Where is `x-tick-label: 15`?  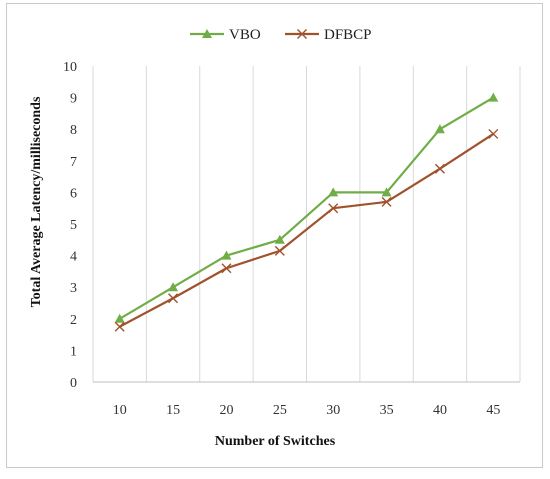 x-tick-label: 15 is located at coordinates (173, 410).